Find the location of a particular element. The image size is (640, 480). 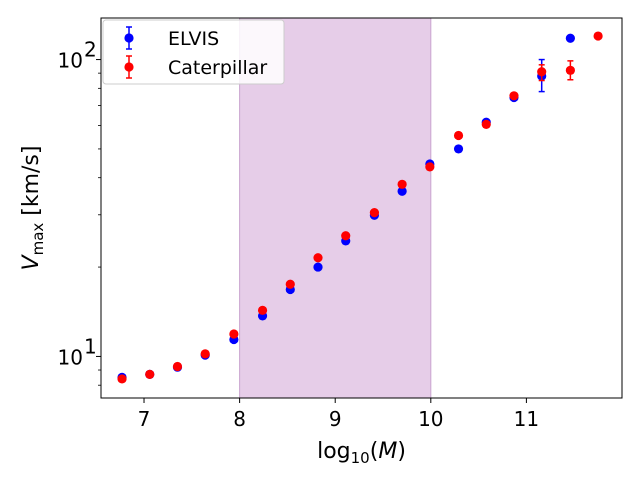

x-axis-label: log10(M) is located at coordinates (361, 453).